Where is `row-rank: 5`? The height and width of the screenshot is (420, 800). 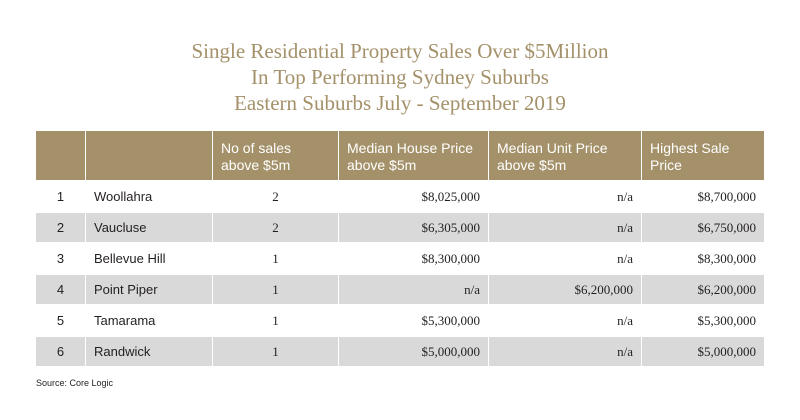
row-rank: 5 is located at coordinates (61, 319).